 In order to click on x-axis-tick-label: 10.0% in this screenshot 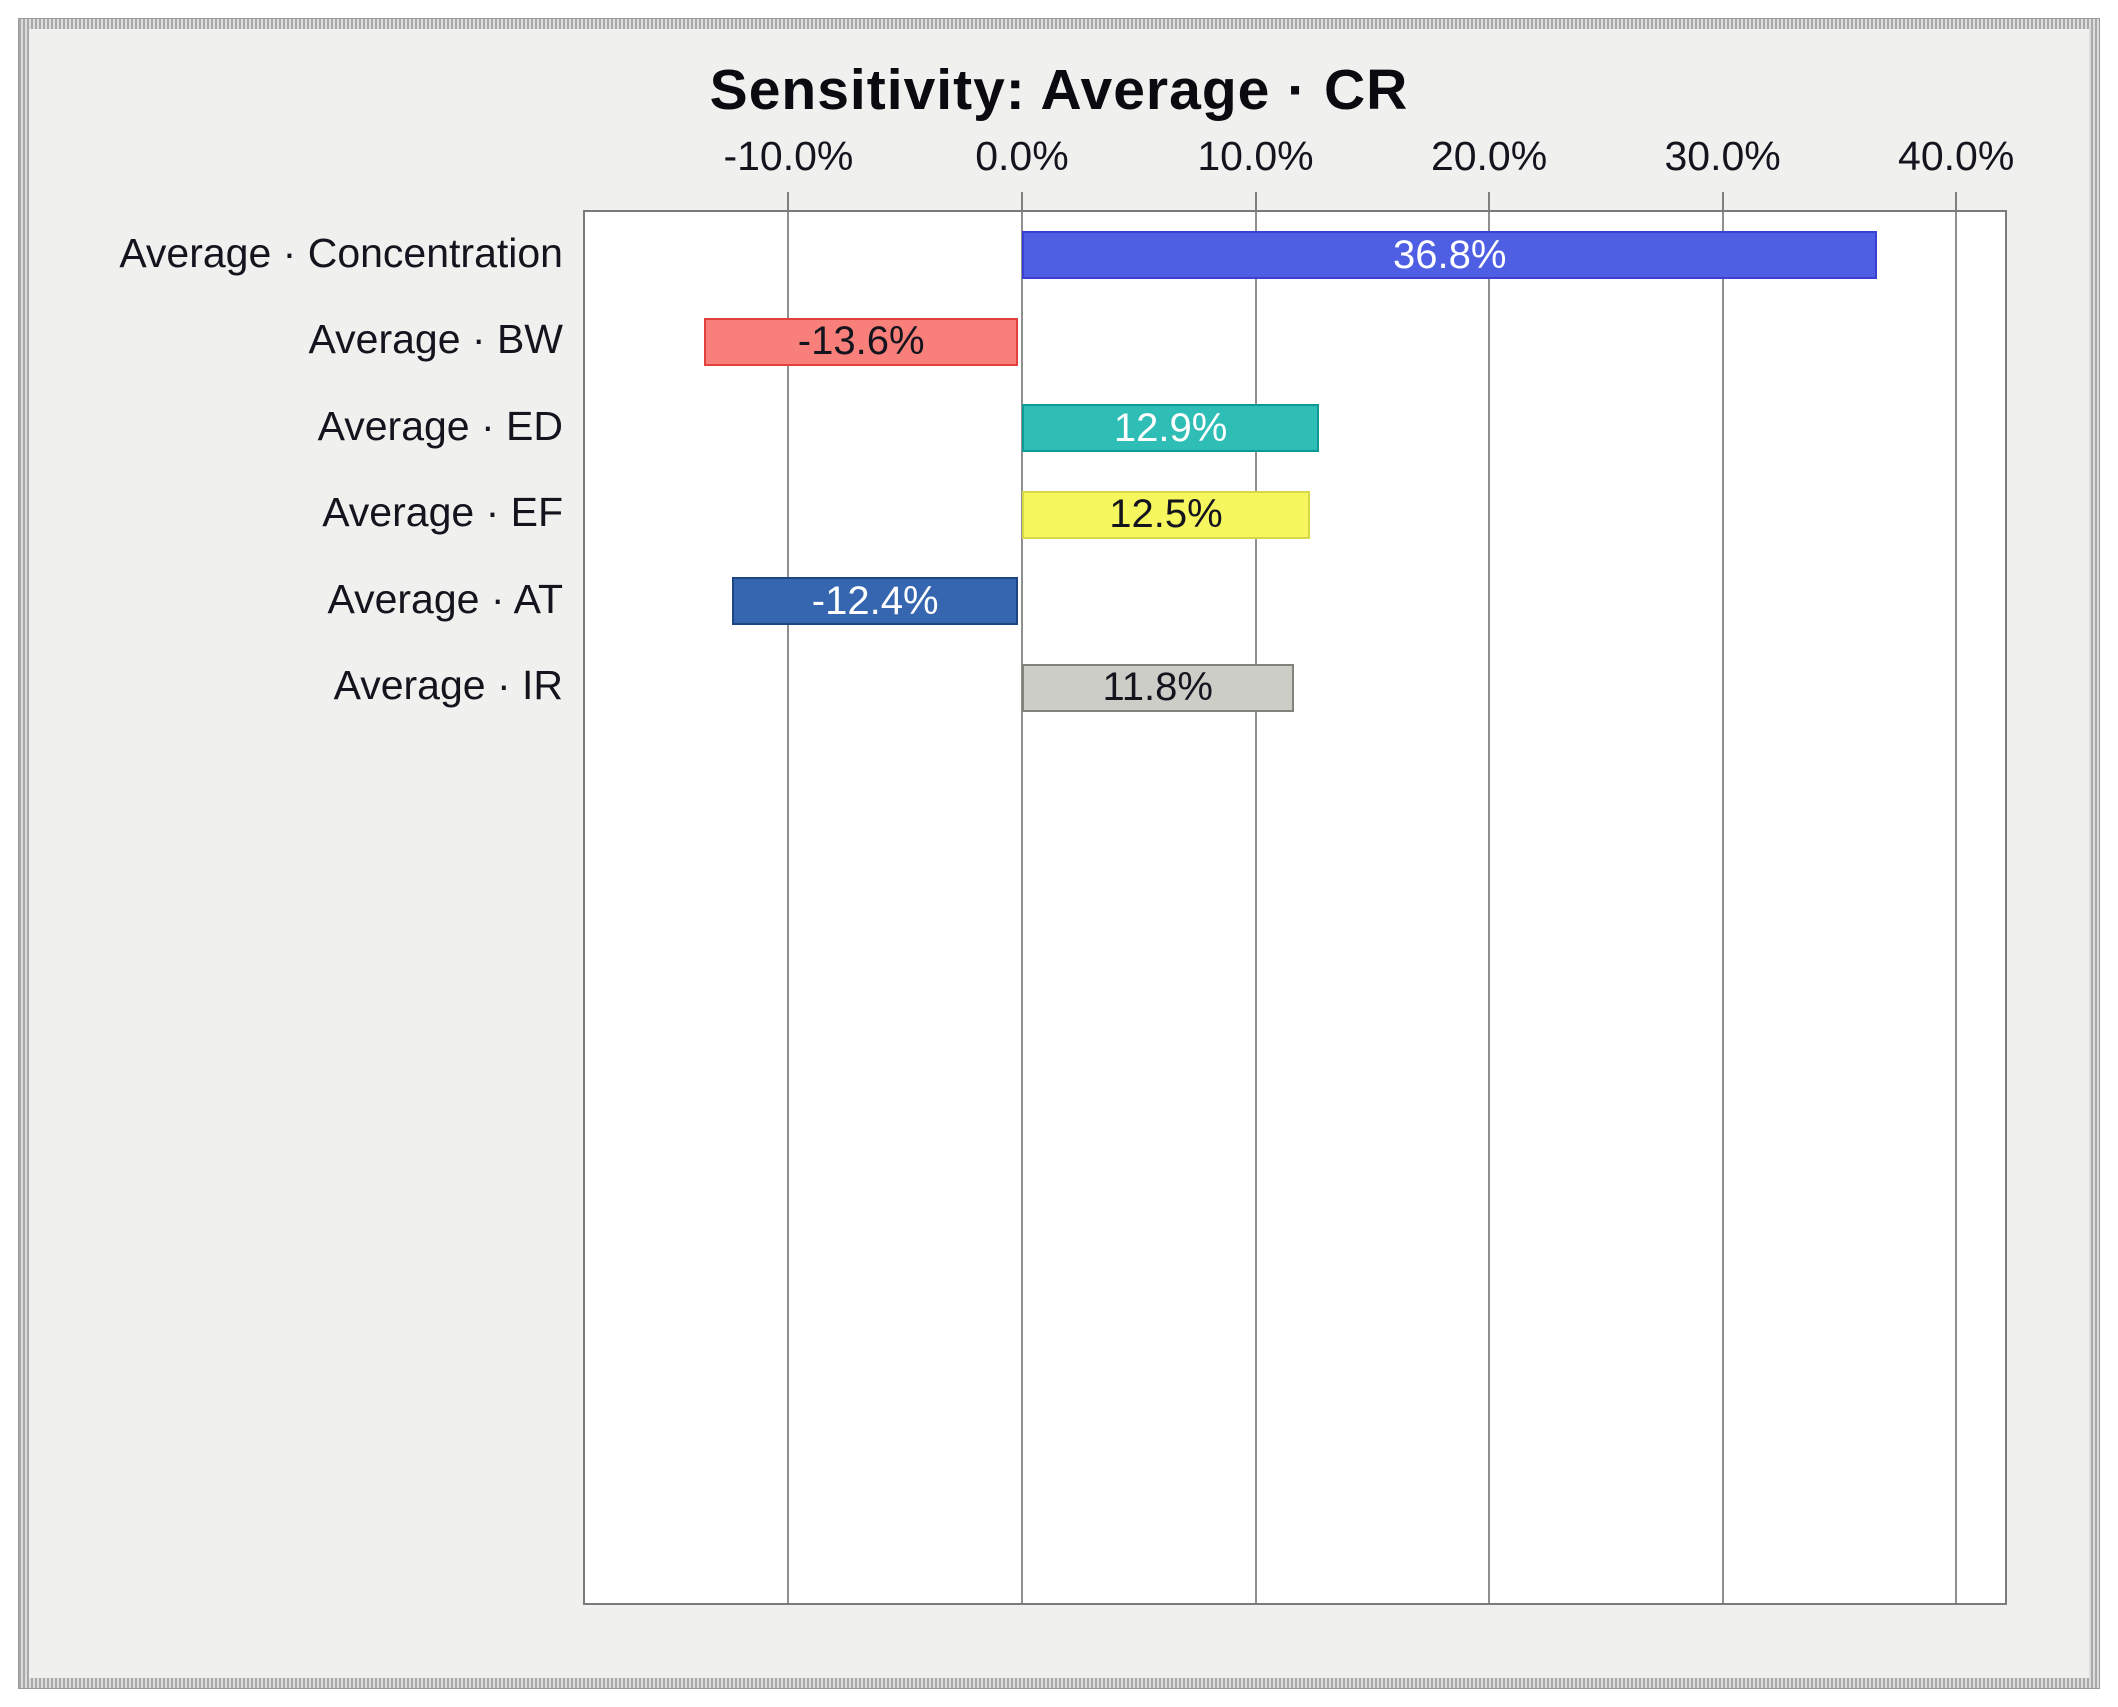, I will do `click(1255, 156)`.